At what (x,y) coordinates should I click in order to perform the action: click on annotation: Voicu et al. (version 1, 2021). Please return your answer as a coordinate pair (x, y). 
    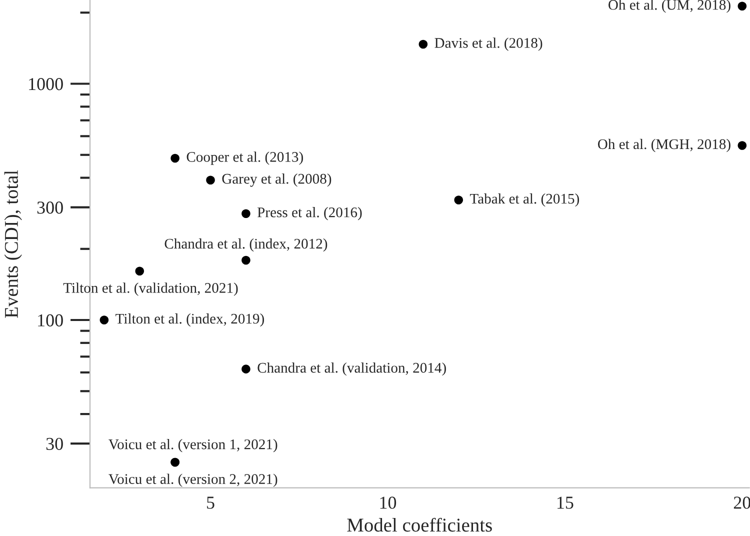
    Looking at the image, I should click on (193, 445).